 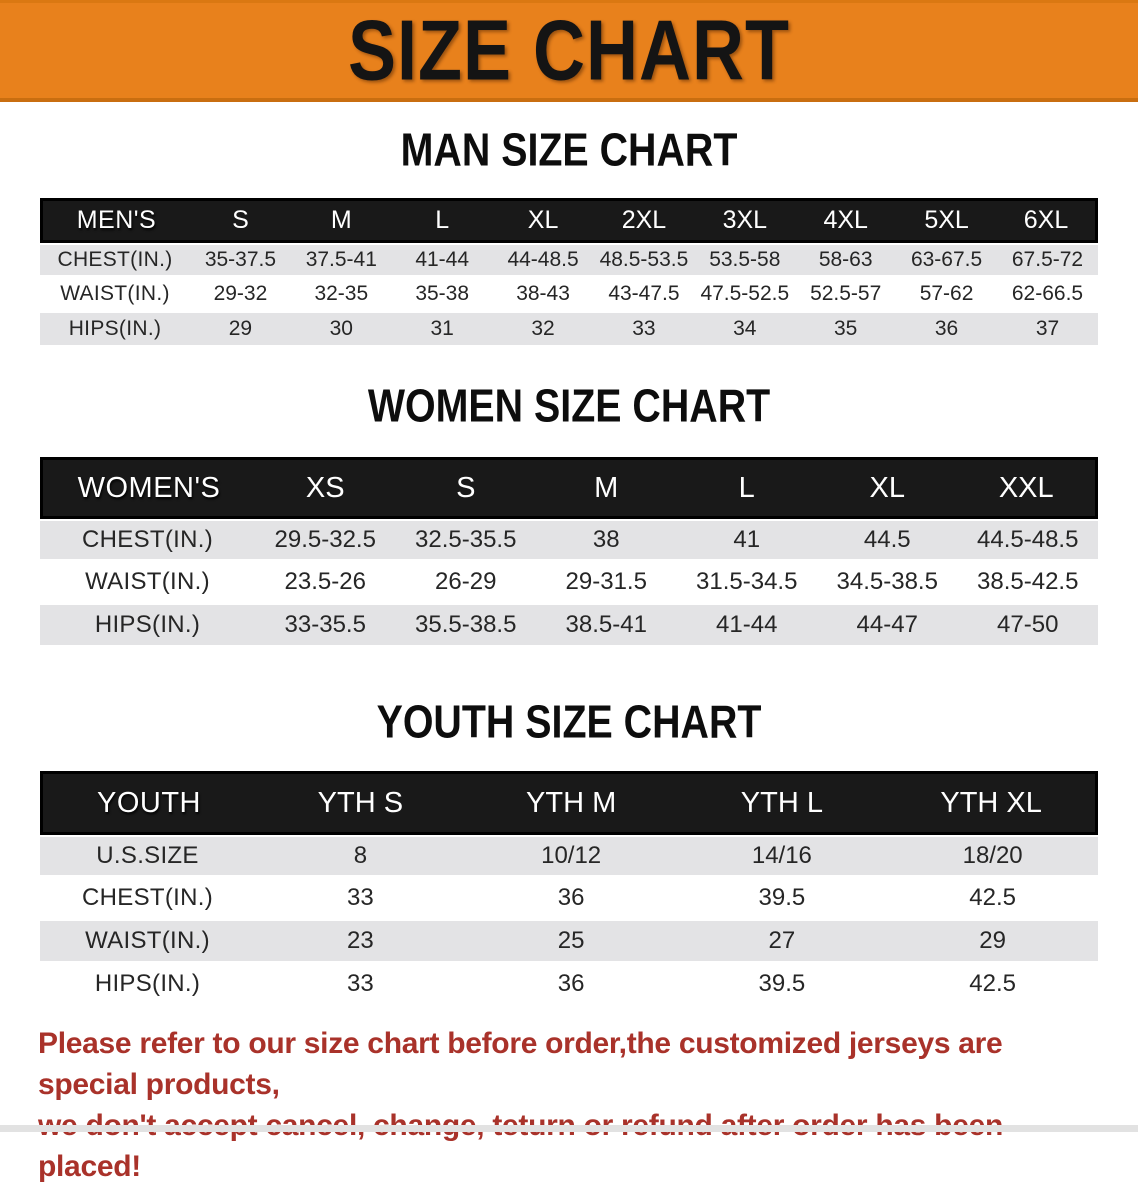 What do you see at coordinates (1027, 540) in the screenshot?
I see `size-value-cell: 44.5-48.5` at bounding box center [1027, 540].